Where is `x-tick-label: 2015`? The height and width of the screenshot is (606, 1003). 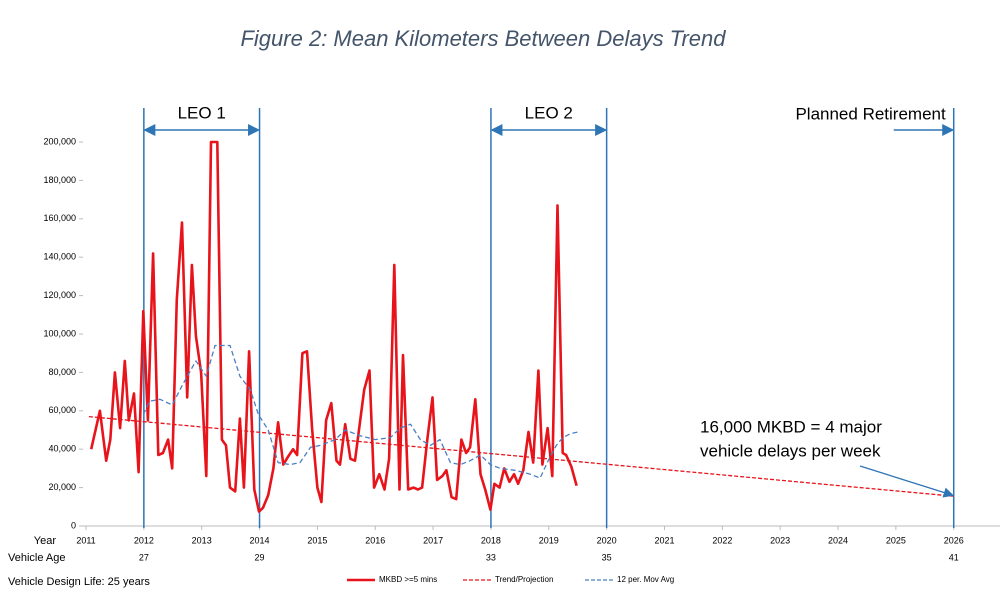
x-tick-label: 2015 is located at coordinates (317, 540).